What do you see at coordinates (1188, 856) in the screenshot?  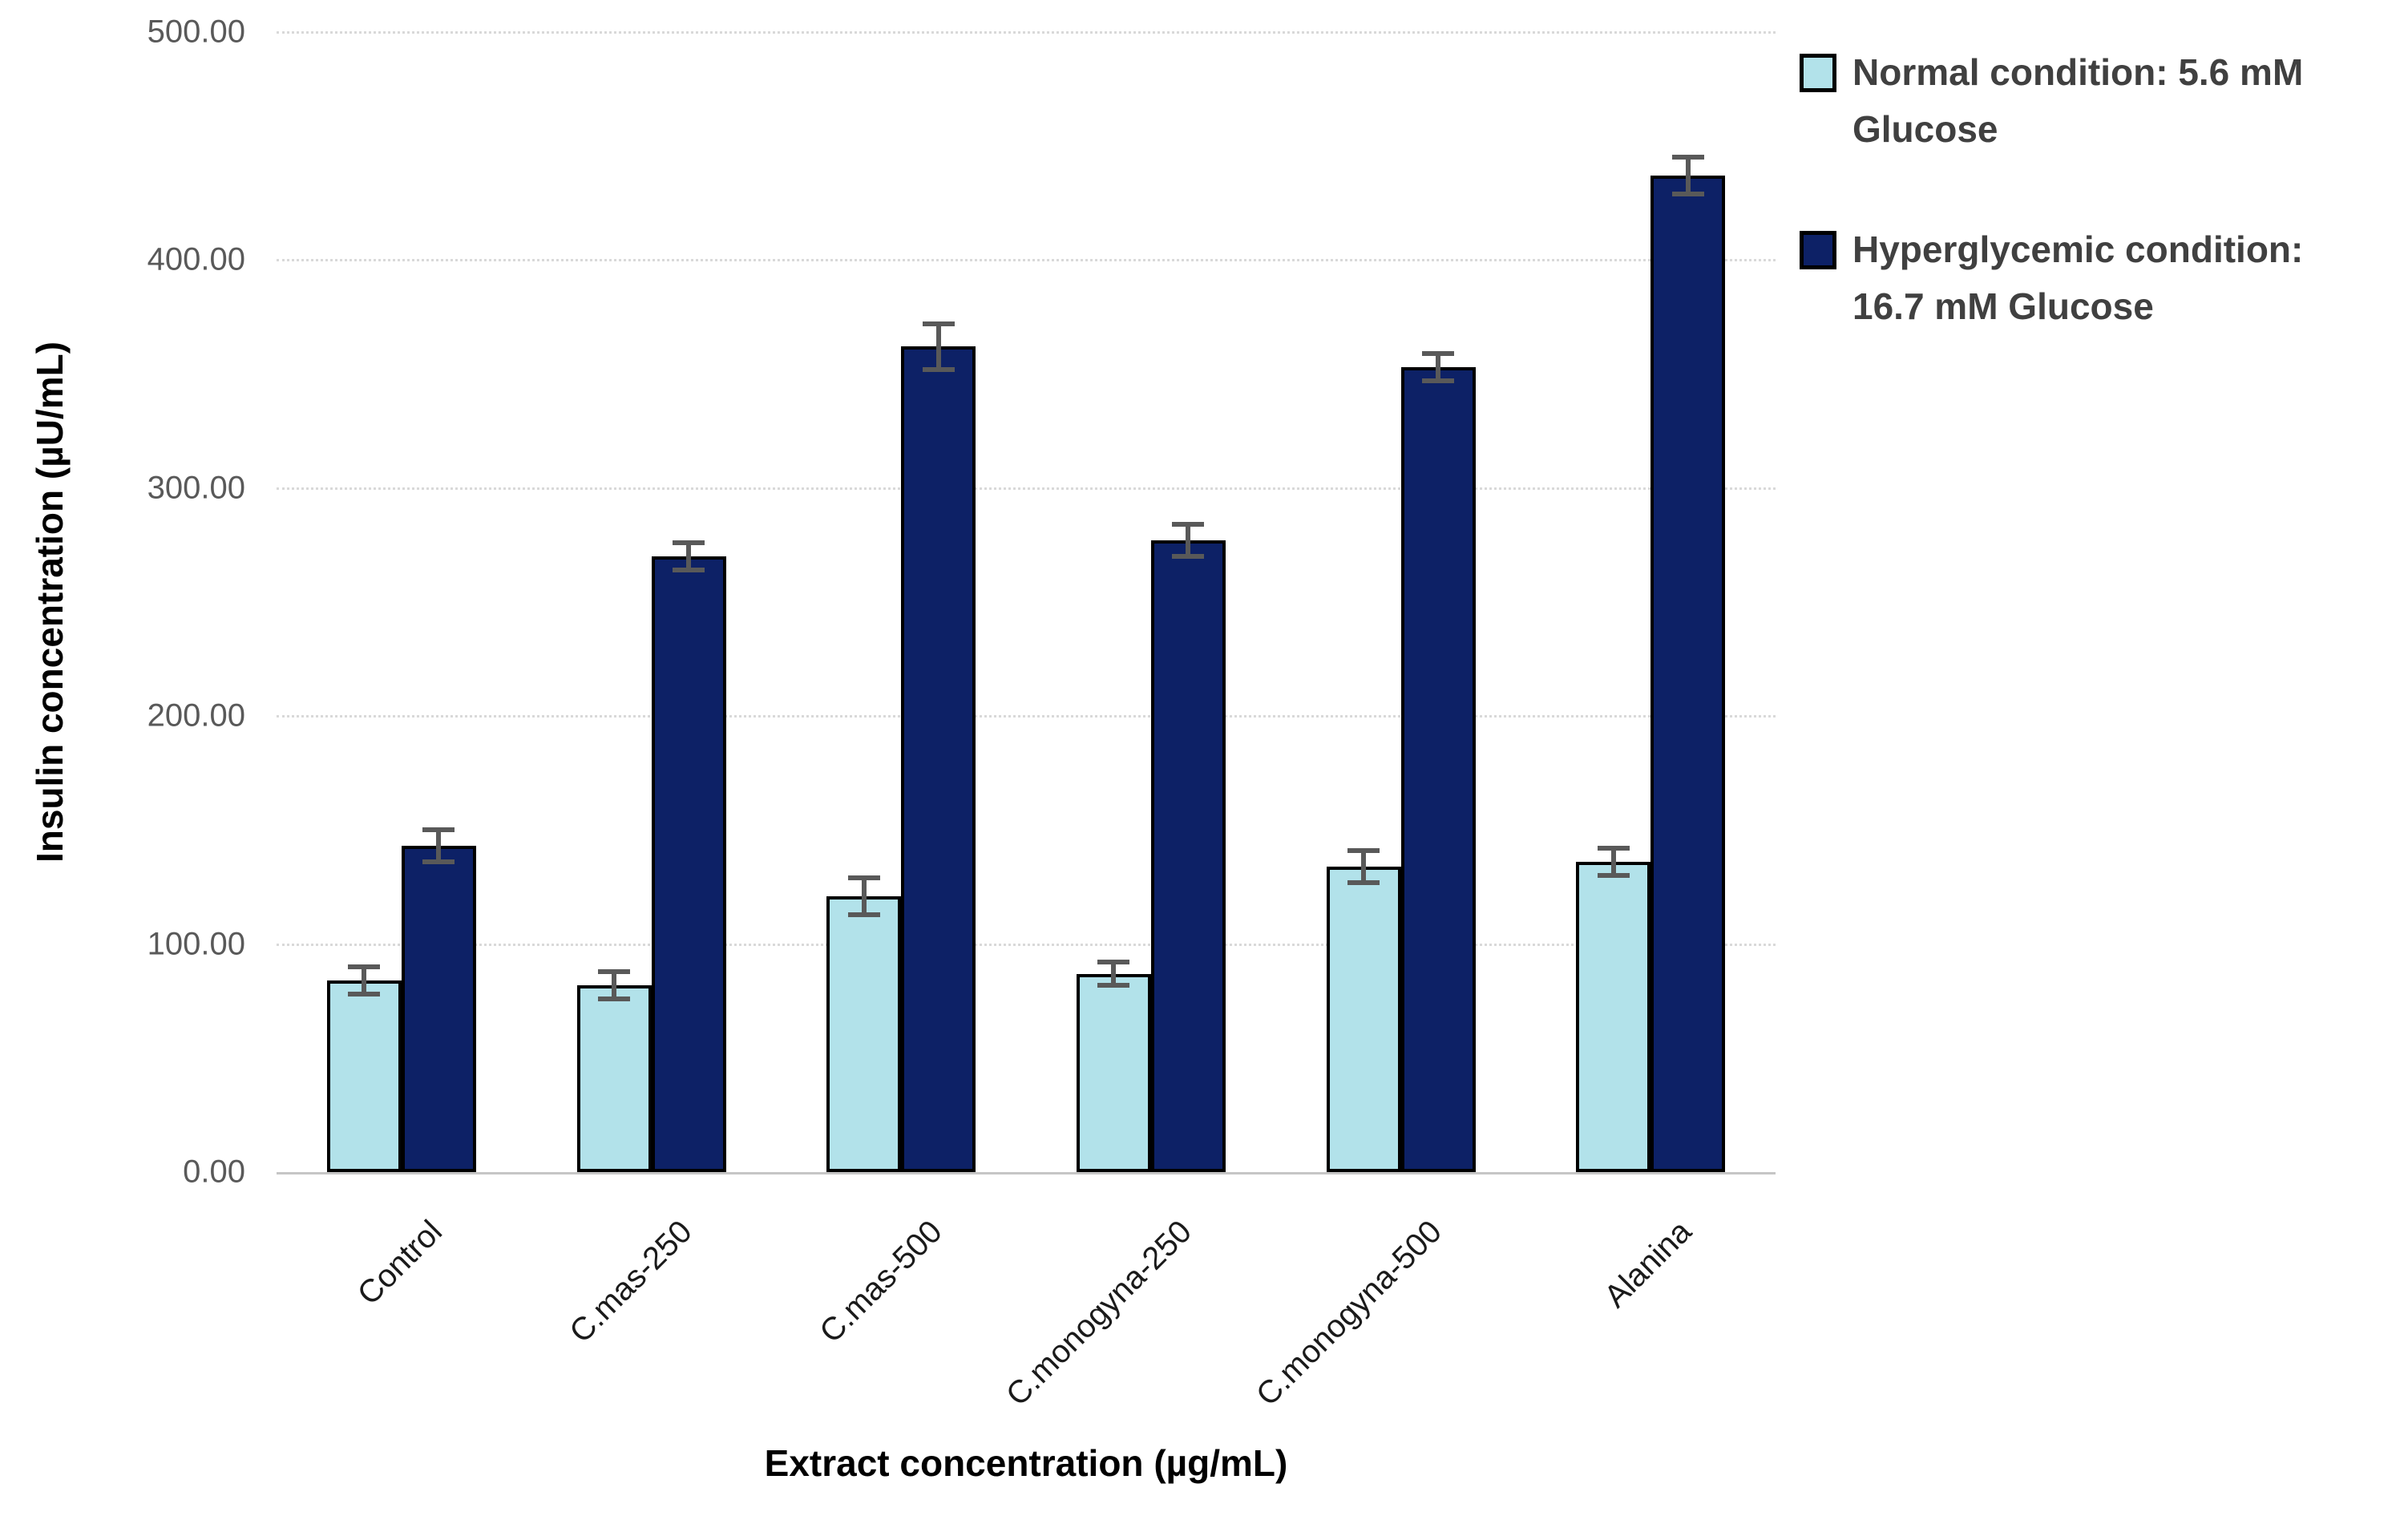 I see `bar-C.monogyna-250-hyperglycemic` at bounding box center [1188, 856].